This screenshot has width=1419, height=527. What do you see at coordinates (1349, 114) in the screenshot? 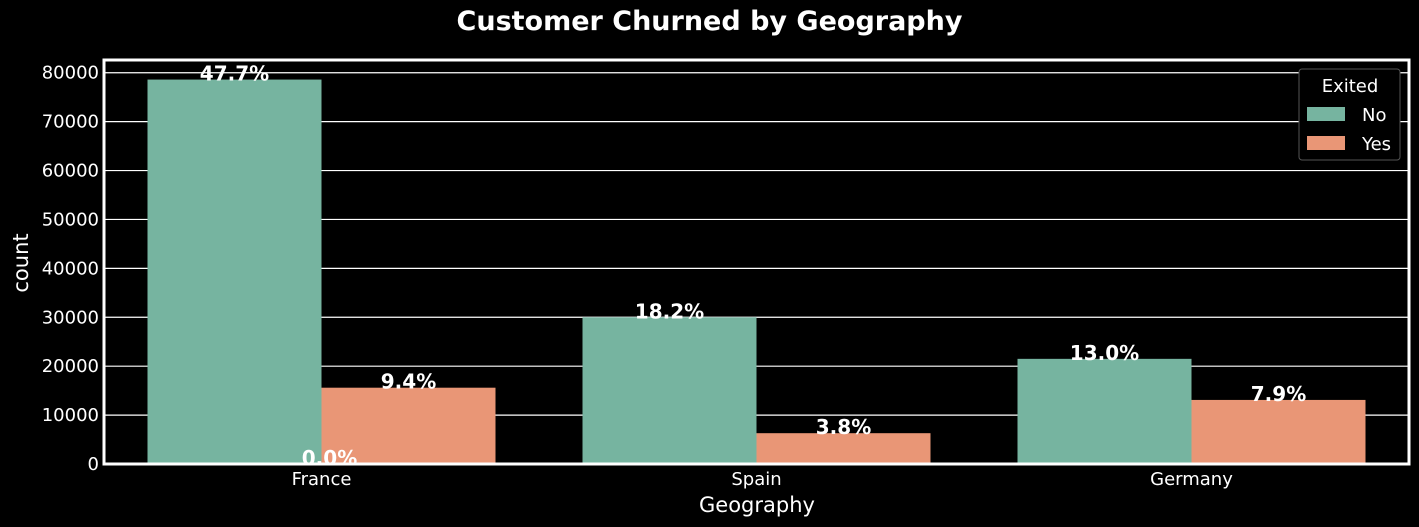
I see `legend: Exited No Yes` at bounding box center [1349, 114].